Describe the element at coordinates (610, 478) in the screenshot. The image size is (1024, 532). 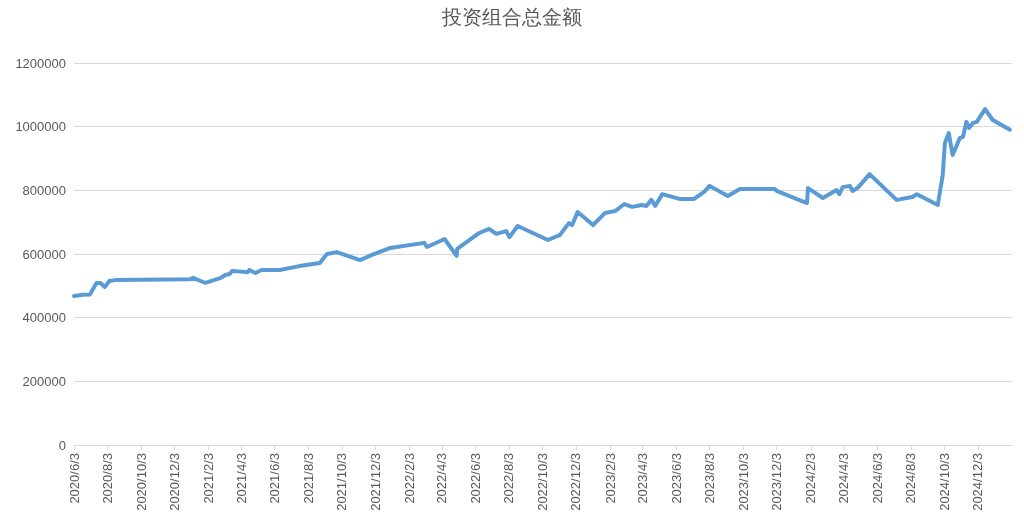
I see `x-tick-label: 2023/2/3` at that location.